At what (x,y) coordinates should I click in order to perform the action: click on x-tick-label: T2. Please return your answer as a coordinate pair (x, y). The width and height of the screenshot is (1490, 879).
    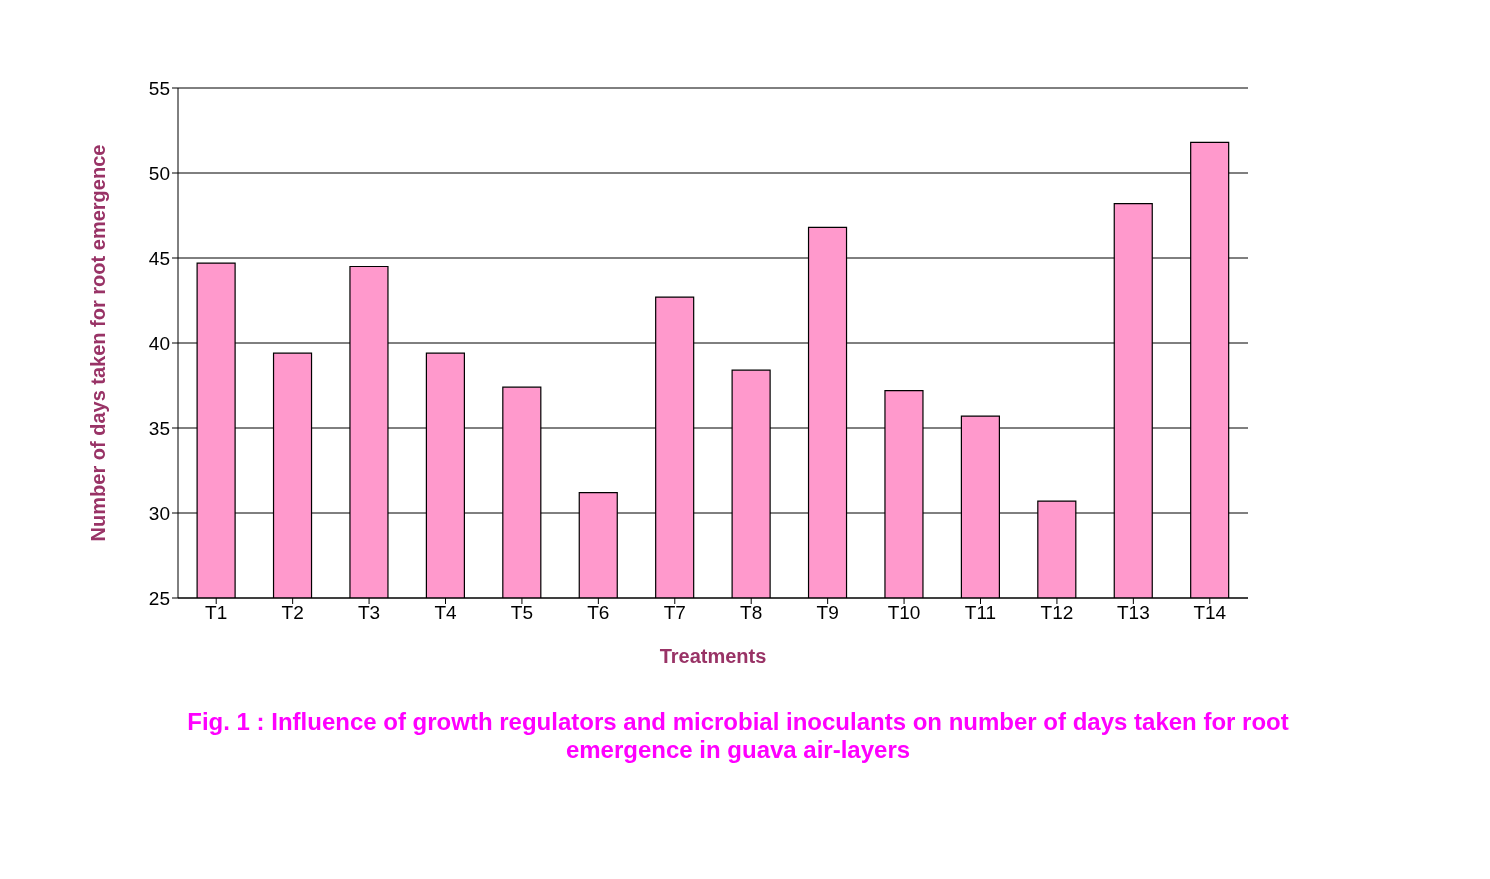
    Looking at the image, I should click on (292, 613).